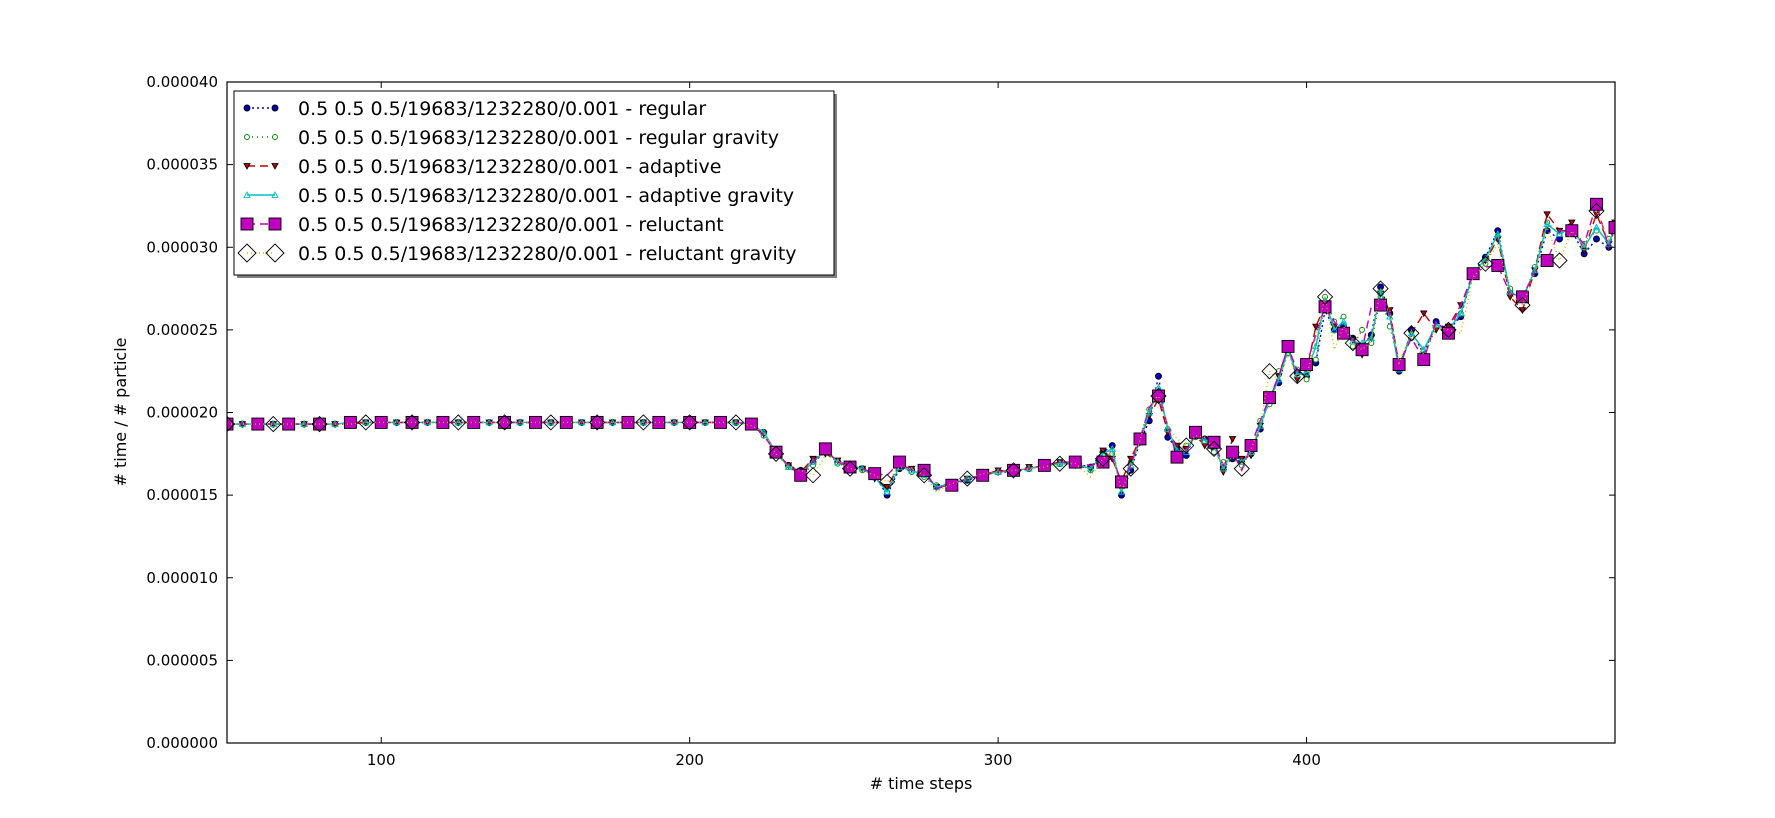 This screenshot has height=818, width=1775. I want to click on x-tick-label: 200, so click(689, 760).